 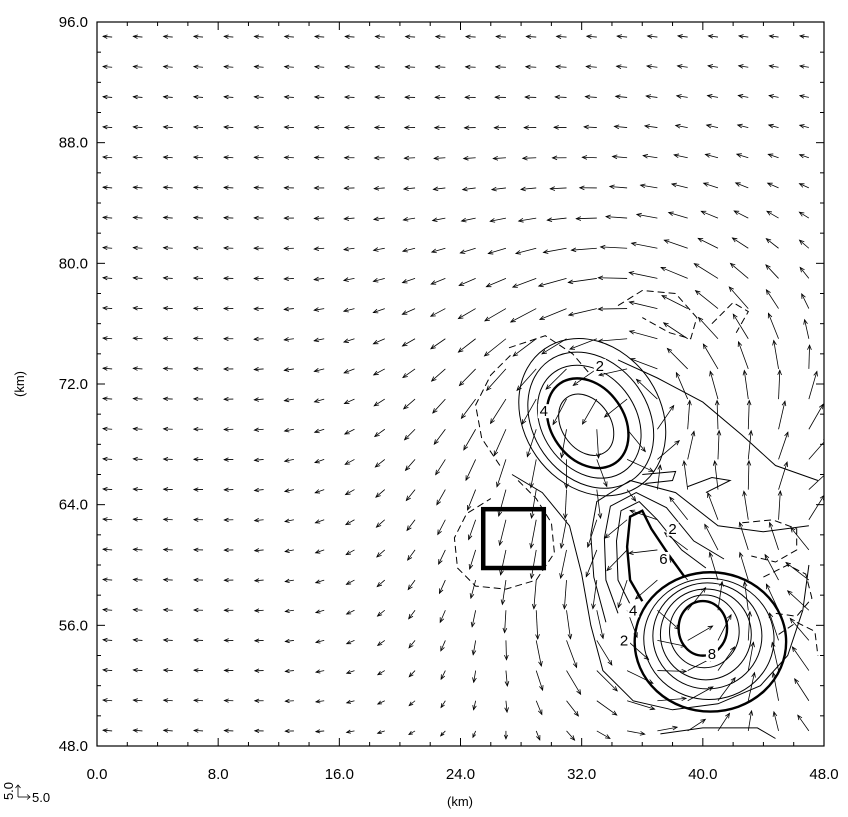 I want to click on x-tick-label: 8.0, so click(x=218, y=774).